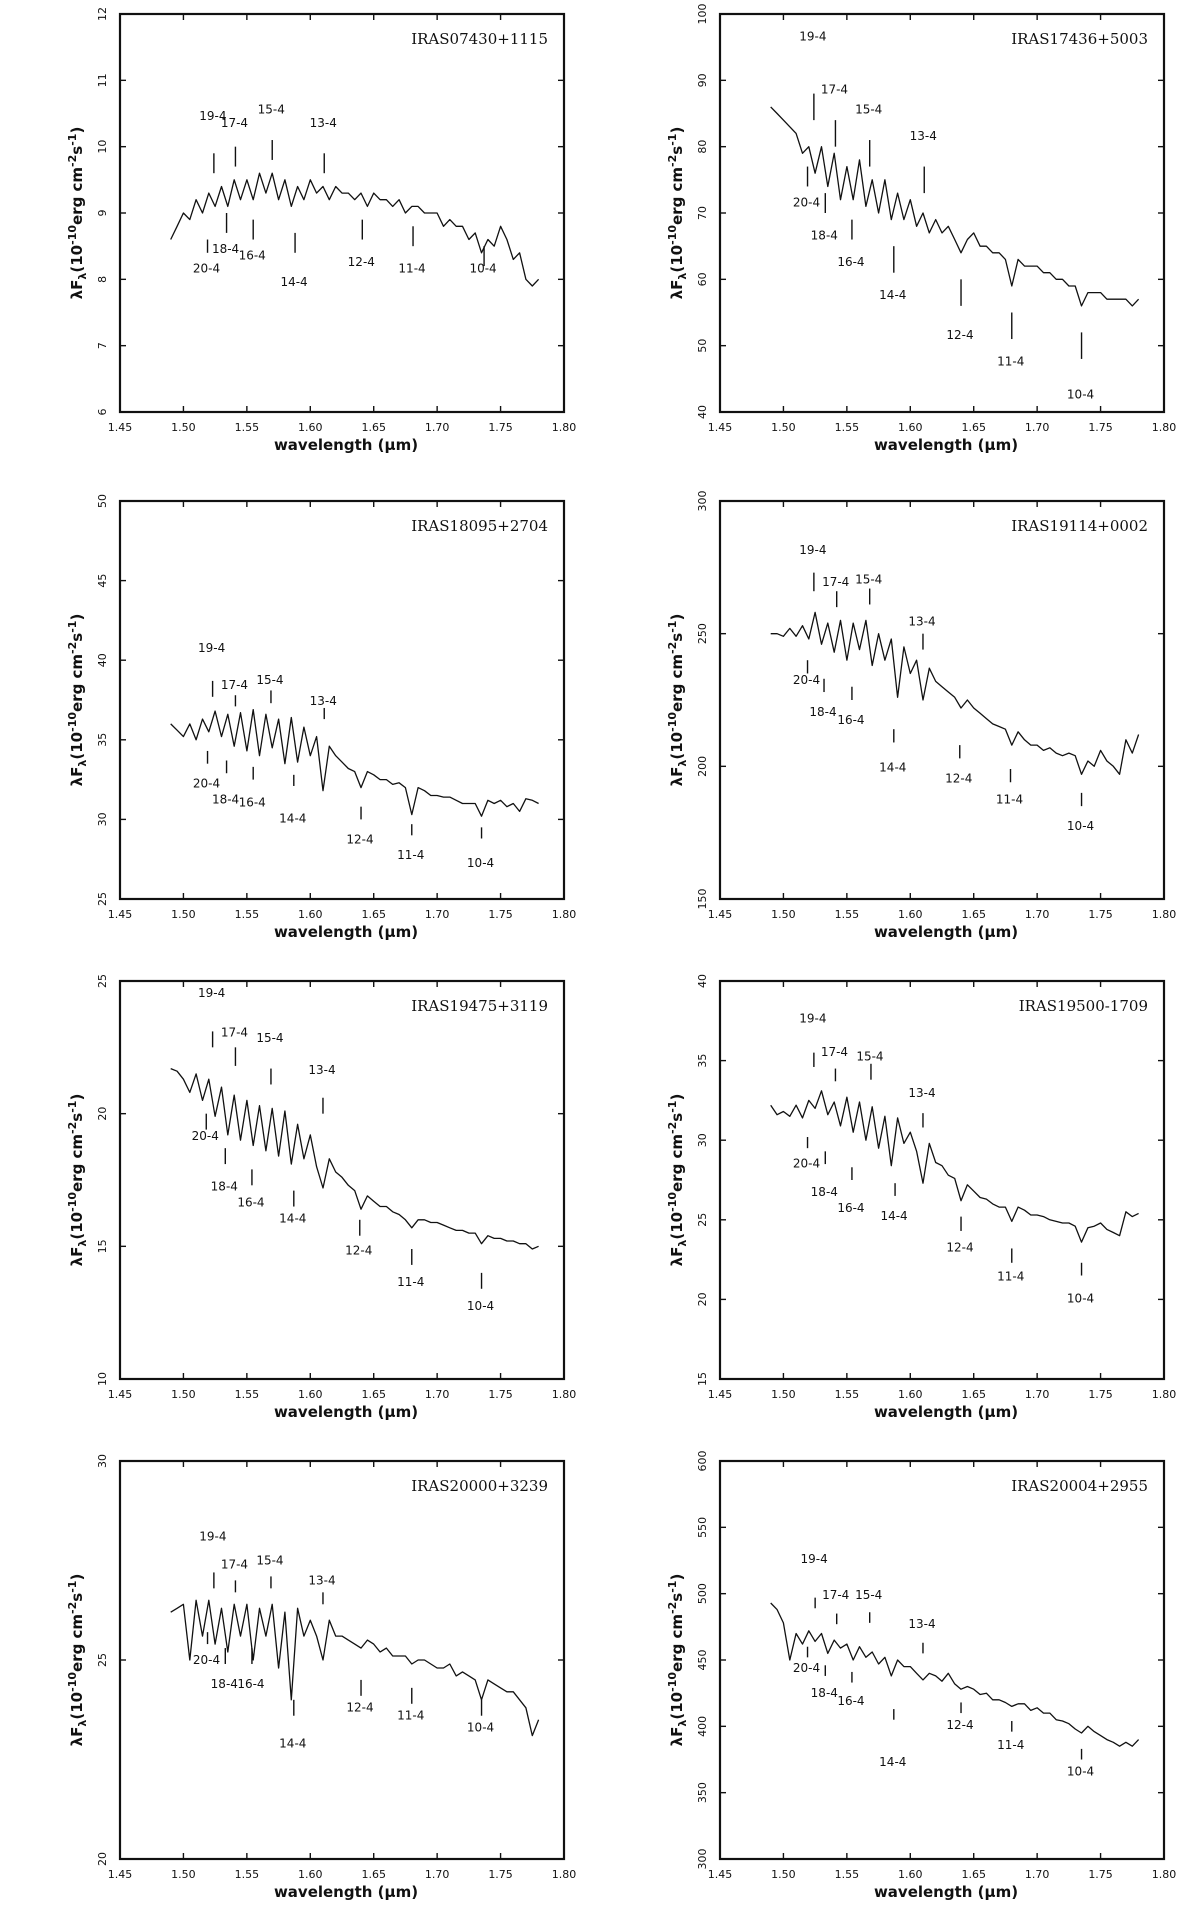  Describe the element at coordinates (946, 445) in the screenshot. I see `x-axis-label: wavelength (μm)` at that location.